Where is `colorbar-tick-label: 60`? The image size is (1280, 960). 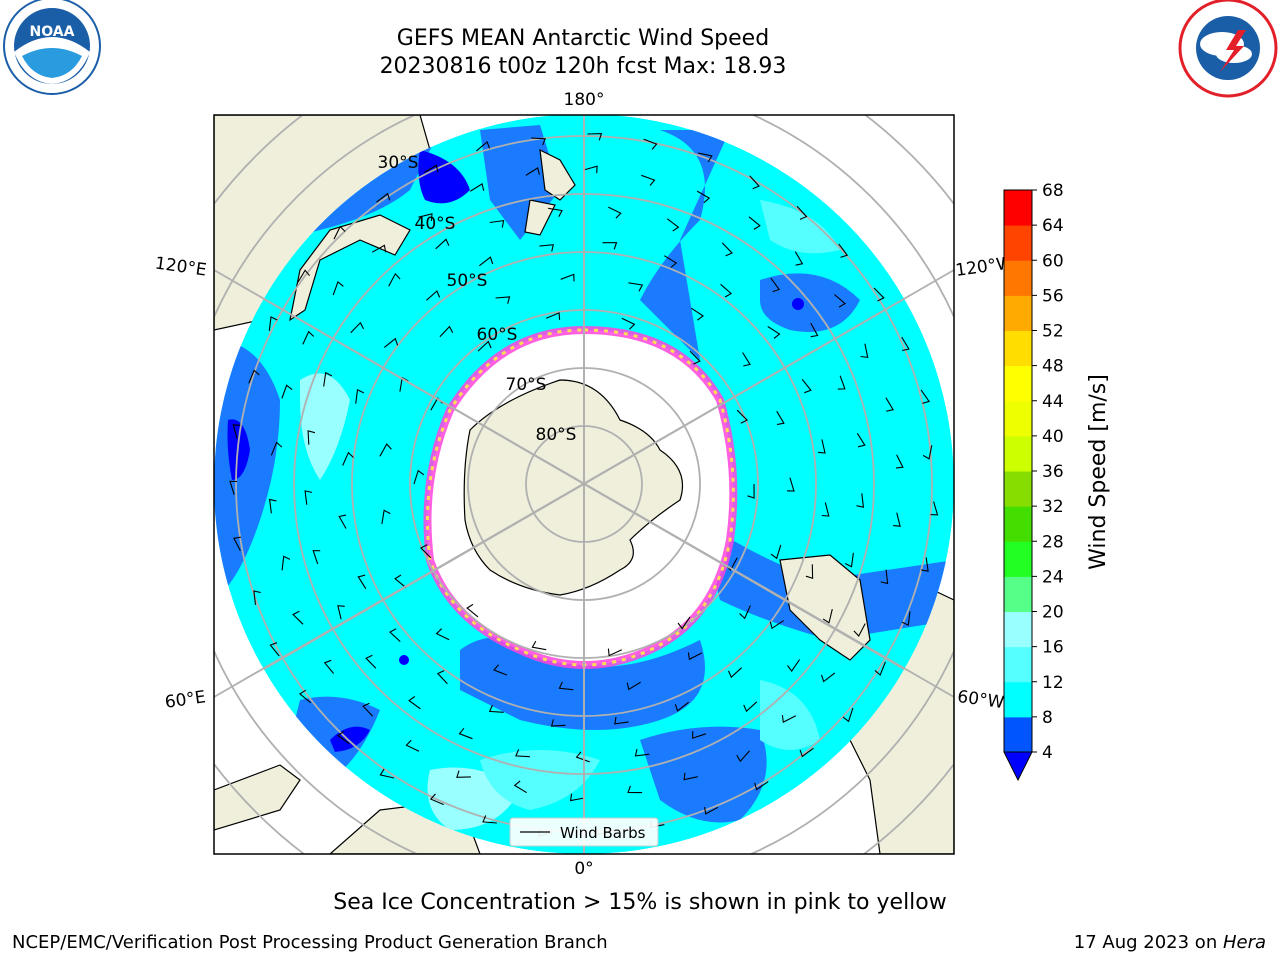
colorbar-tick-label: 60 is located at coordinates (1053, 261).